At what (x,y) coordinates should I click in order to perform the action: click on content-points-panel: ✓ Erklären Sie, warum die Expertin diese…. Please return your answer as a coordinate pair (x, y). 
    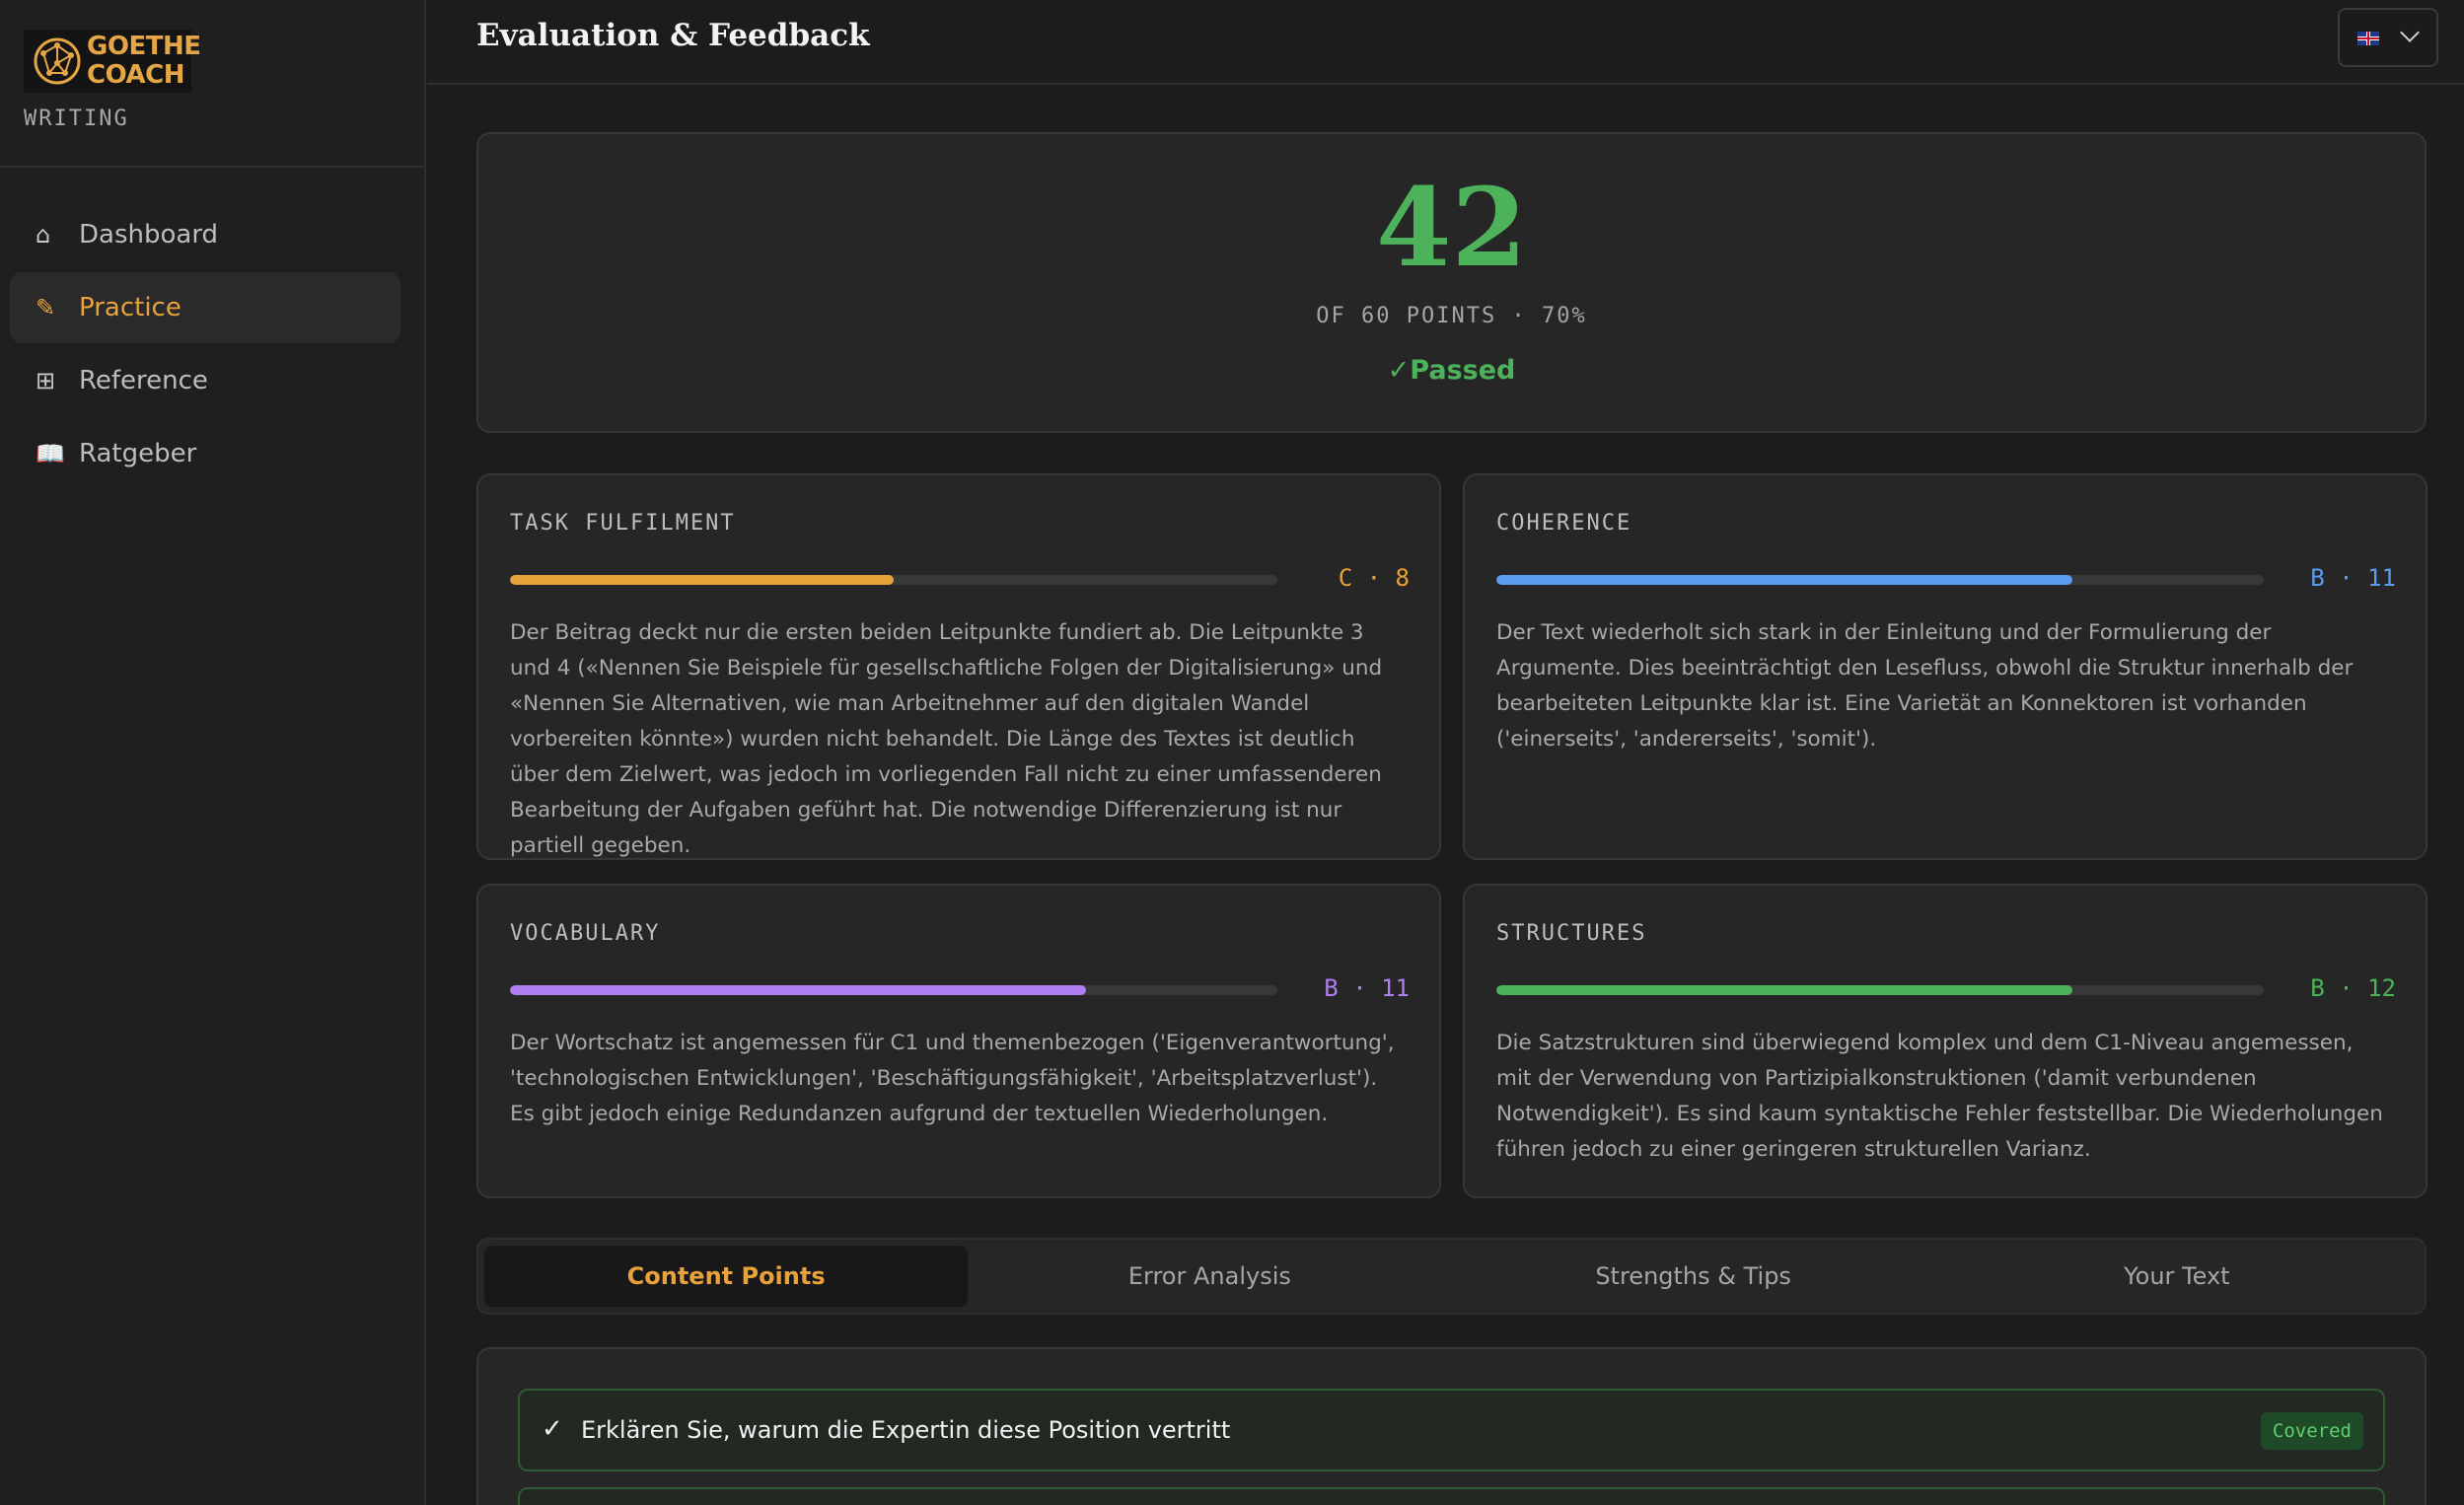
    Looking at the image, I should click on (1451, 1426).